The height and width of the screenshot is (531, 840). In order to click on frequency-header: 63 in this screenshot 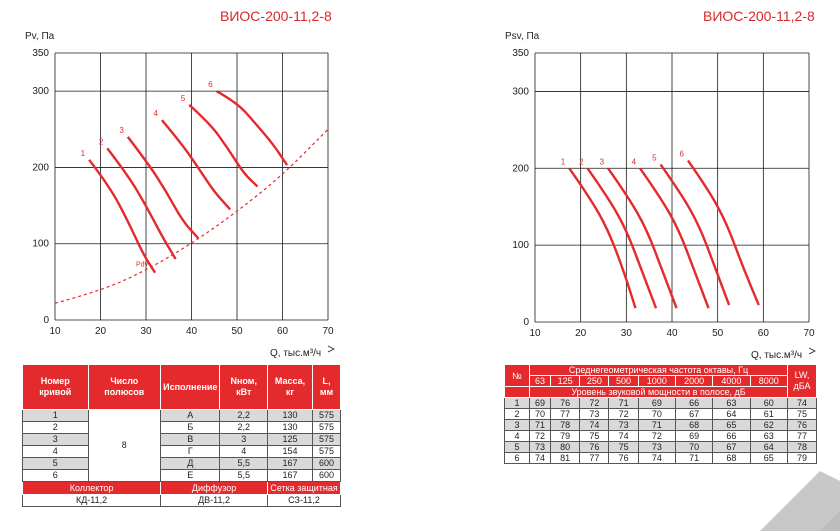, I will do `click(540, 381)`.